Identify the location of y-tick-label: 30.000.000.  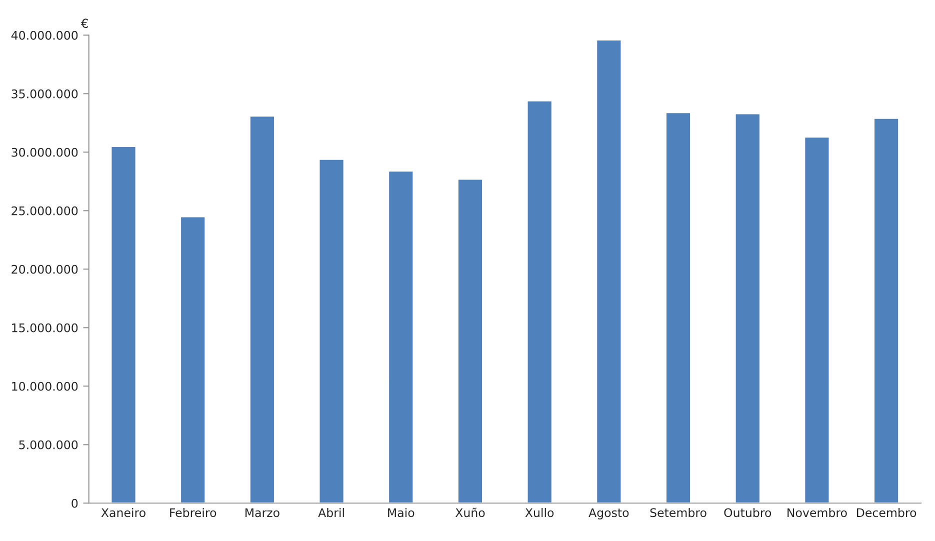
(45, 152).